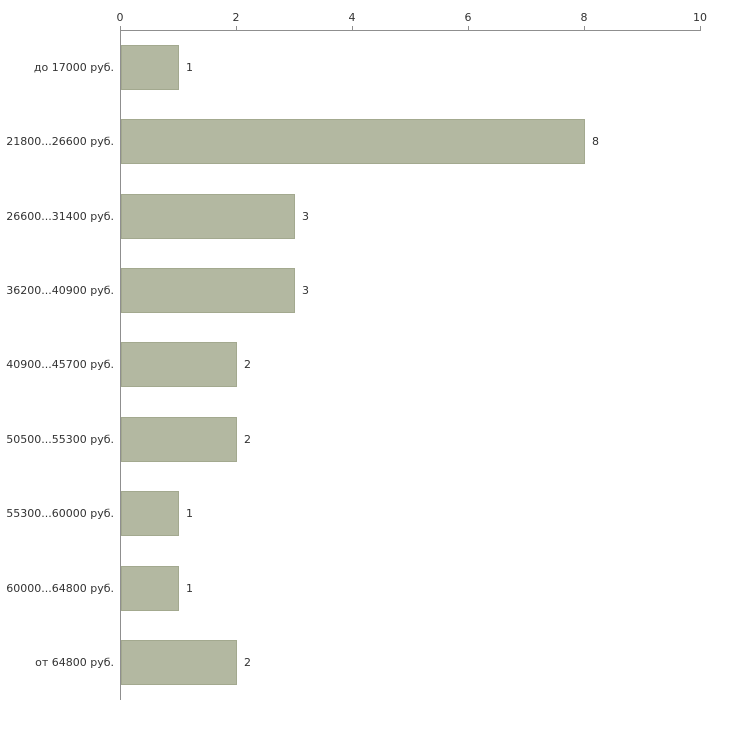 Image resolution: width=730 pixels, height=730 pixels. What do you see at coordinates (365, 514) in the screenshot?
I see `bar-row: 55300...60000 руб. 1` at bounding box center [365, 514].